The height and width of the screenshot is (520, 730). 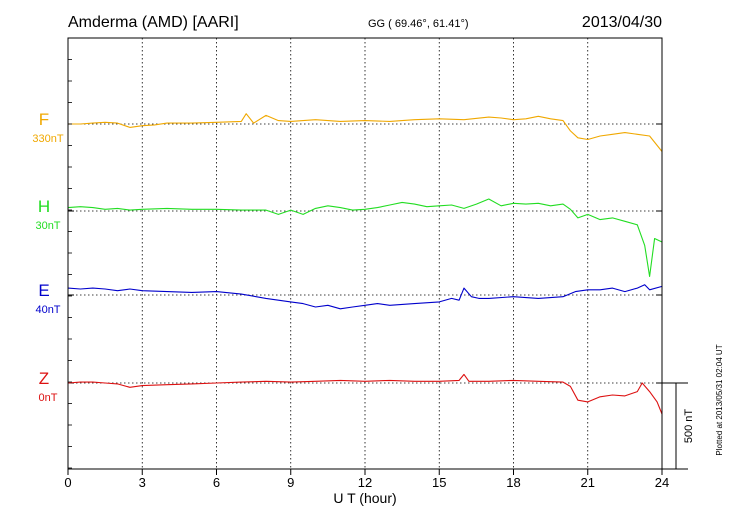 What do you see at coordinates (439, 482) in the screenshot?
I see `tick-label-x-15: 15` at bounding box center [439, 482].